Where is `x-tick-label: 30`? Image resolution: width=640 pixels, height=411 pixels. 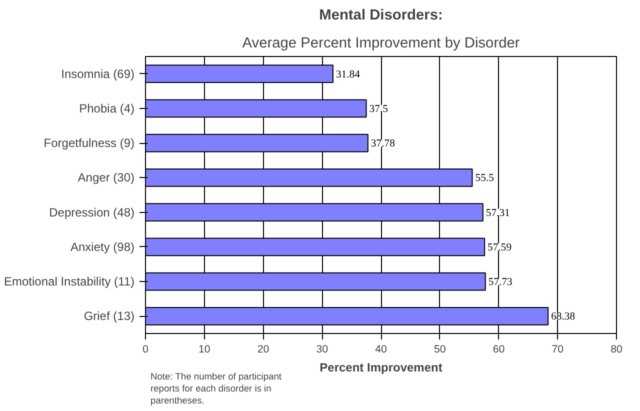
x-tick-label: 30 is located at coordinates (322, 350).